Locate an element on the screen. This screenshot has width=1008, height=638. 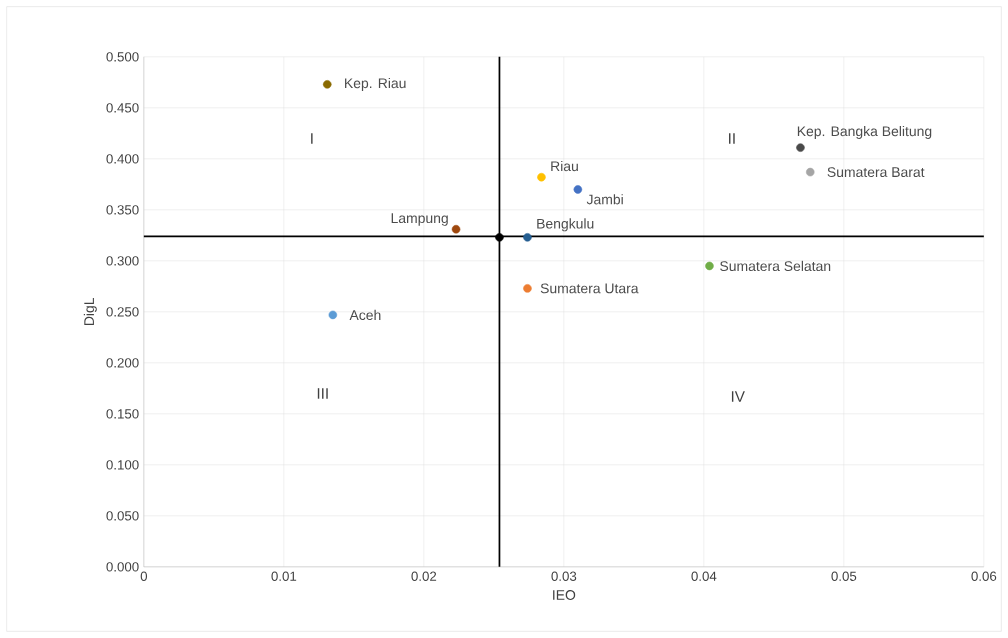
y-tick-label: 0.050 is located at coordinates (122, 516).